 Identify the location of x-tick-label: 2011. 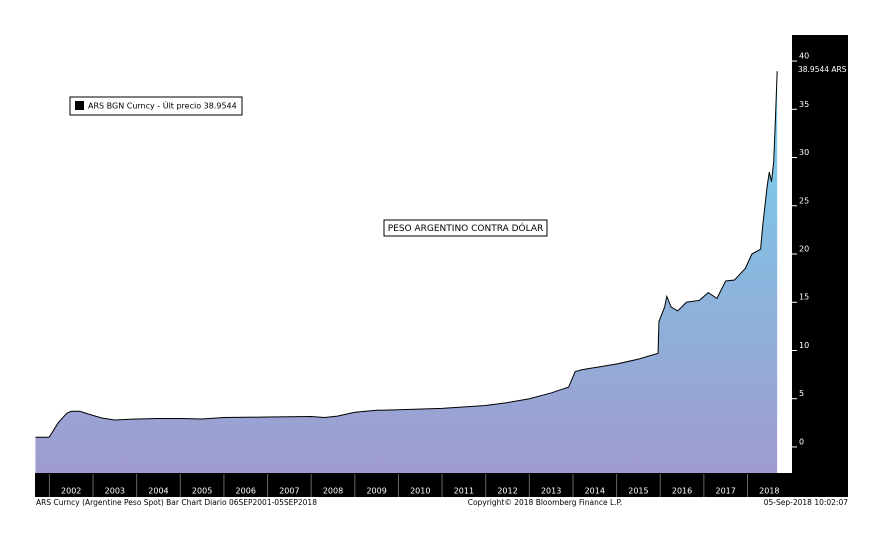
(464, 491).